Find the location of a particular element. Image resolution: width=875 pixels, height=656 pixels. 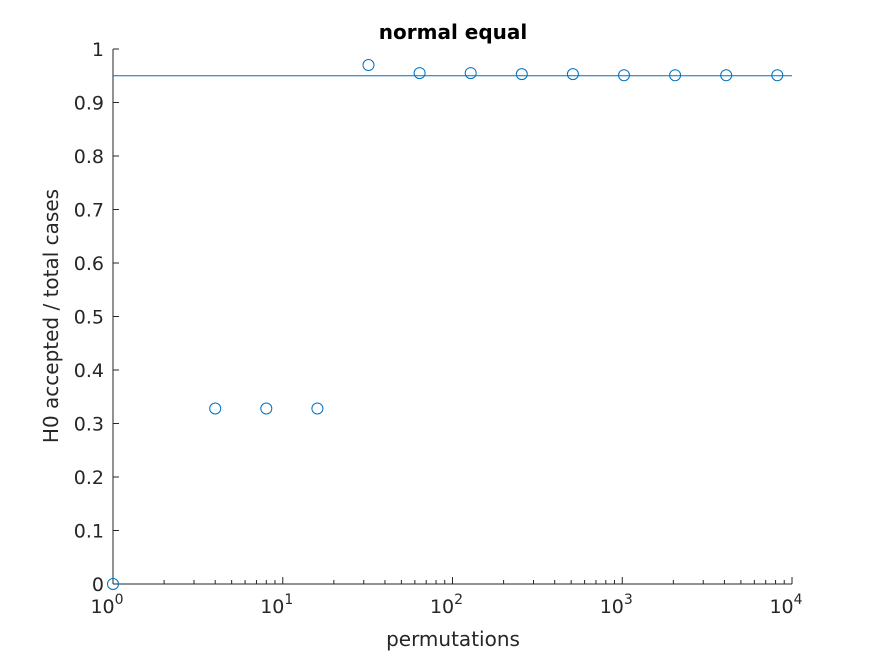

y-tick-label: 0.6 is located at coordinates (89, 264).